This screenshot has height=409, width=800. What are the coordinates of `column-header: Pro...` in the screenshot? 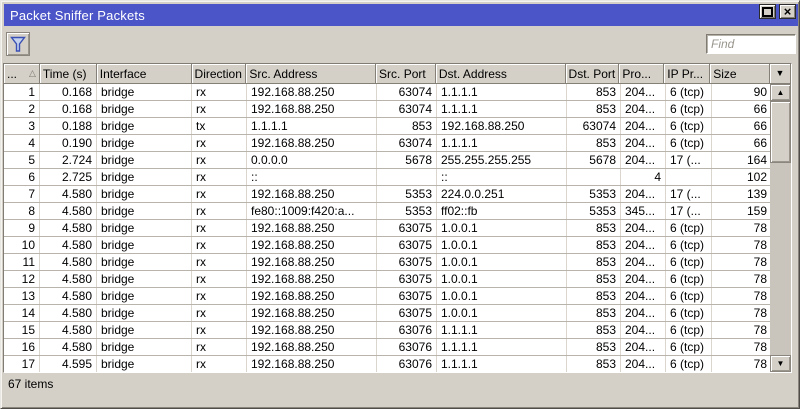 It's located at (642, 74).